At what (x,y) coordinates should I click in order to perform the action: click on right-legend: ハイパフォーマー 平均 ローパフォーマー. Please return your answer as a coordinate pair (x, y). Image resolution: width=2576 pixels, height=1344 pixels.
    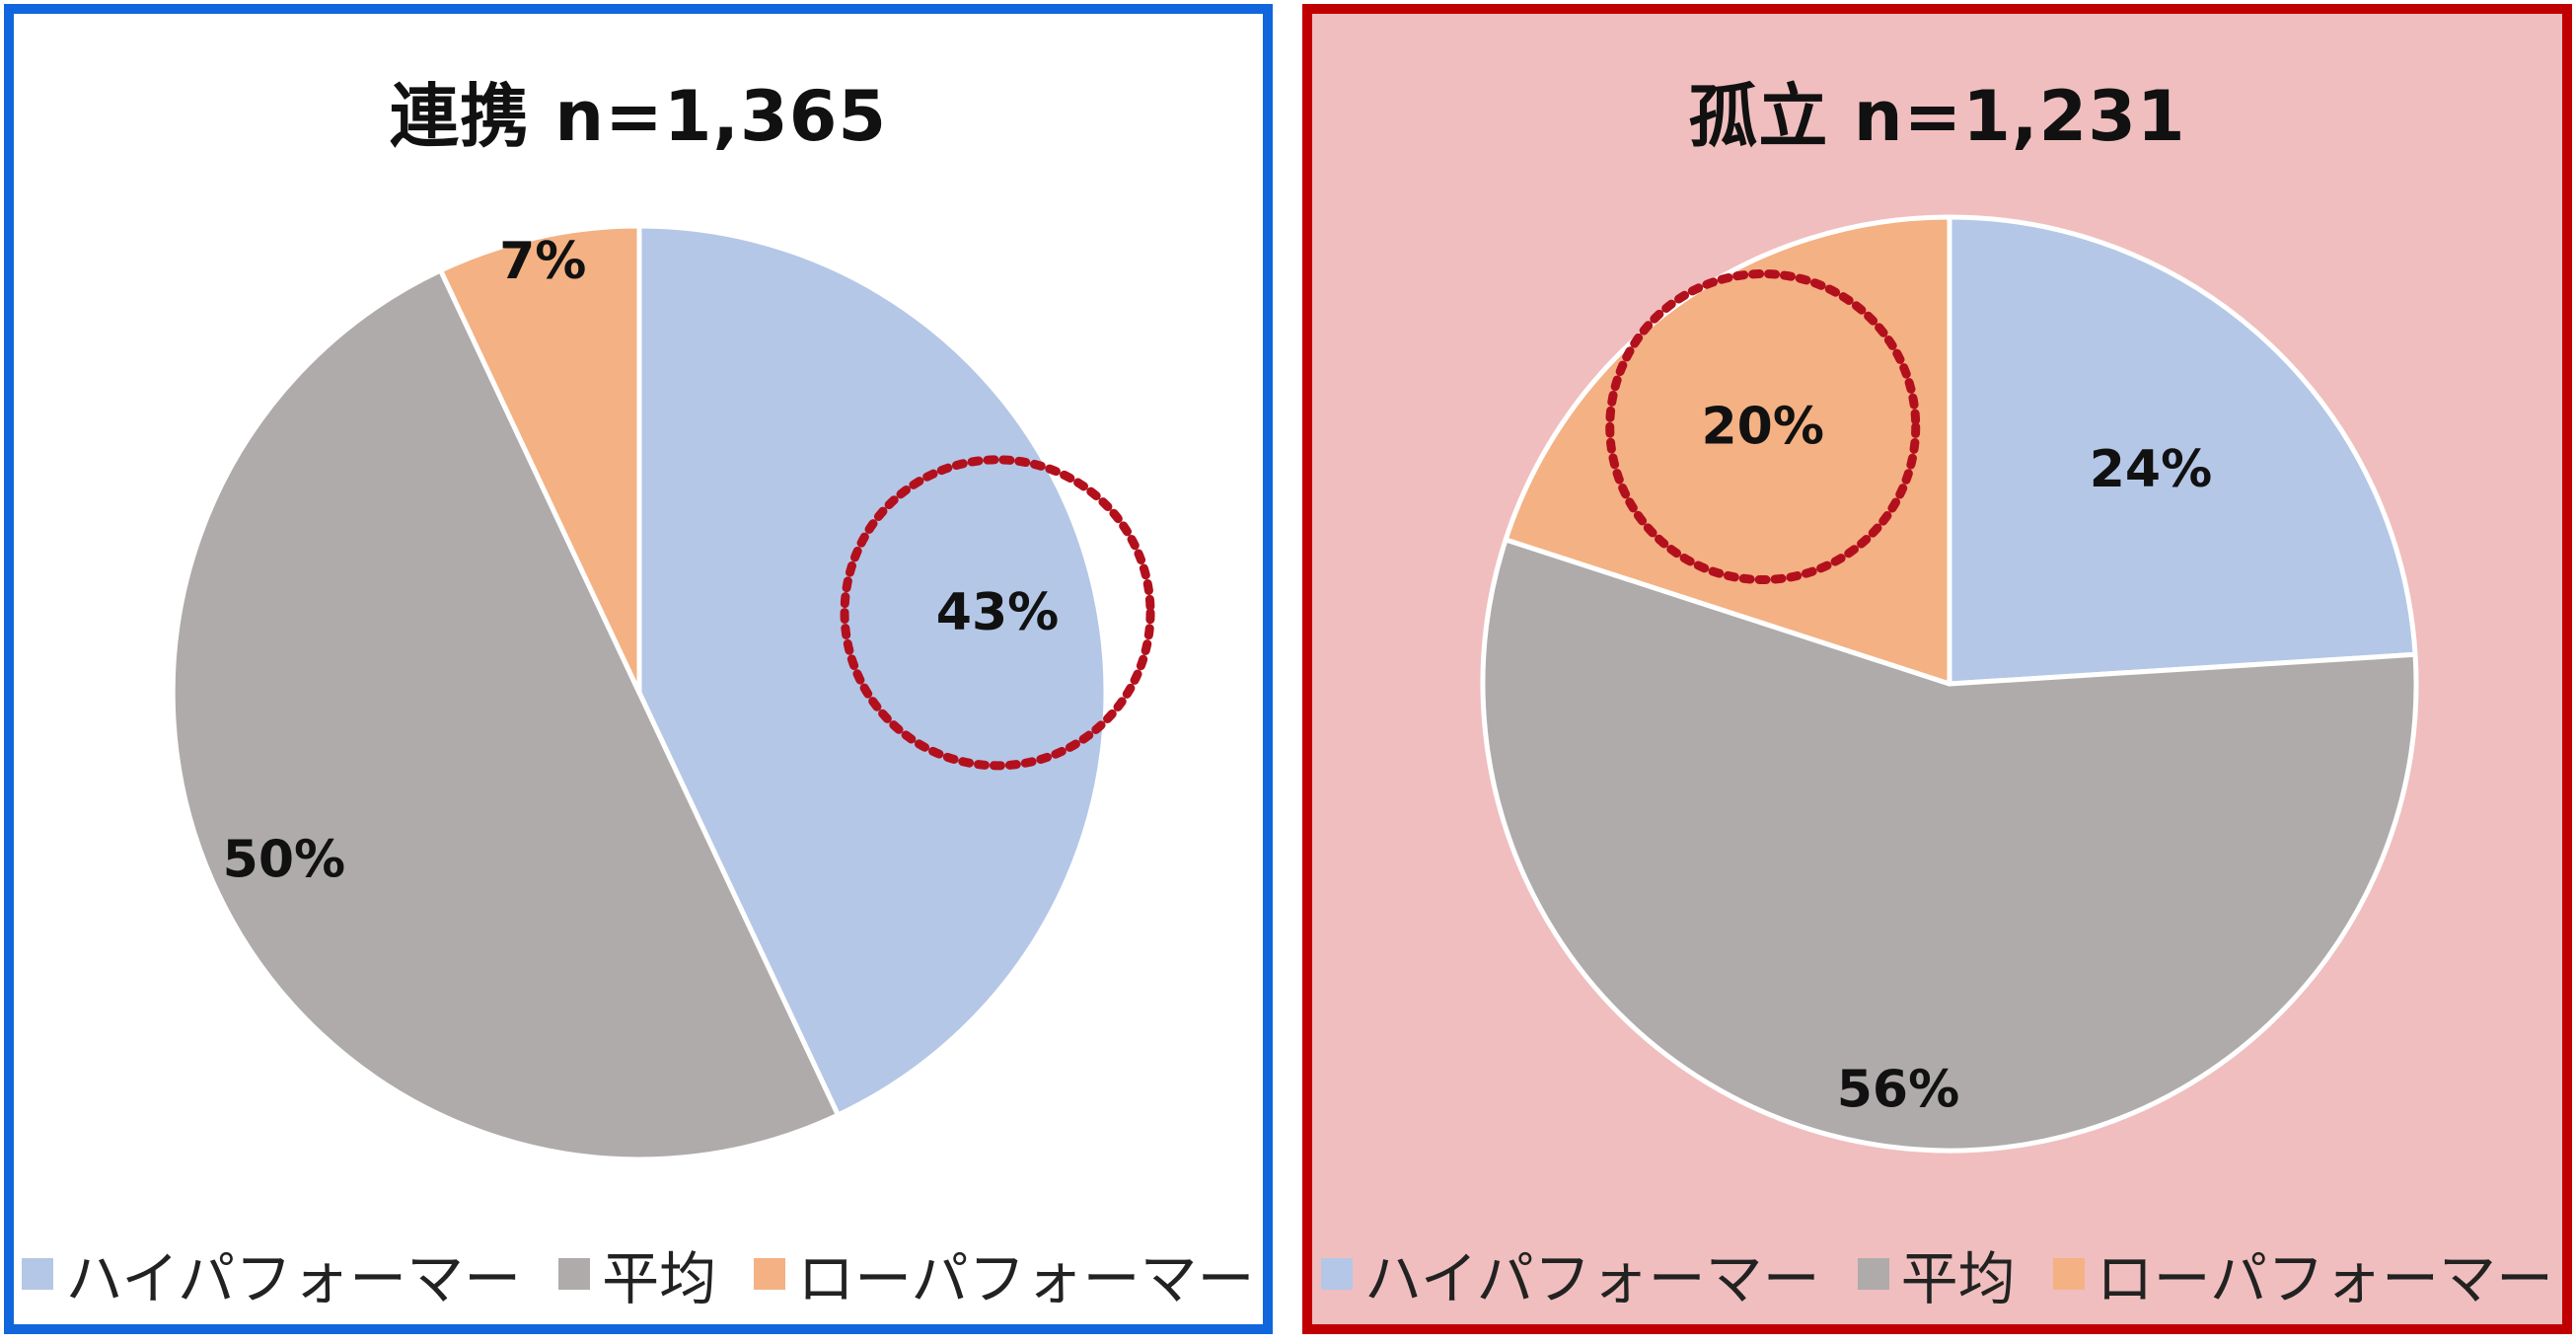
    Looking at the image, I should click on (1937, 1274).